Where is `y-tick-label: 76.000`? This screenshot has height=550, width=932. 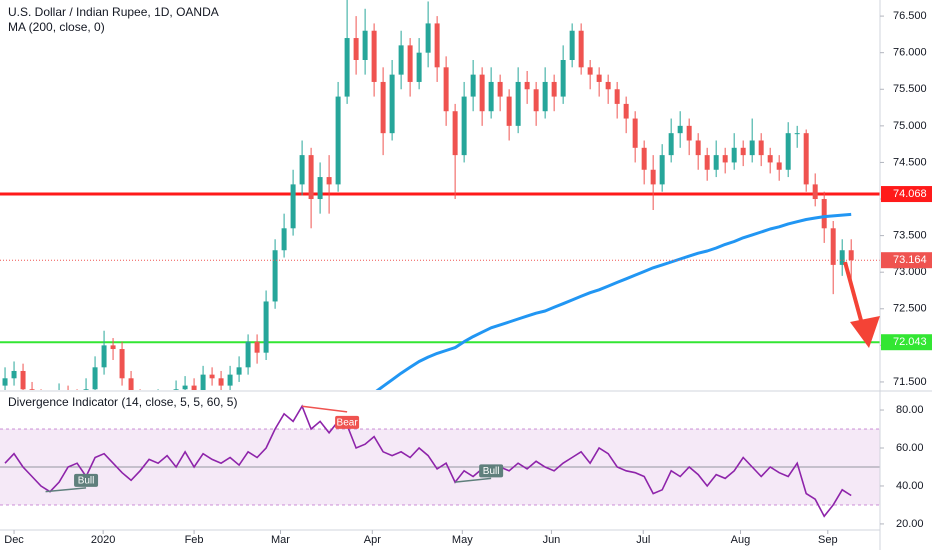 y-tick-label: 76.000 is located at coordinates (910, 53).